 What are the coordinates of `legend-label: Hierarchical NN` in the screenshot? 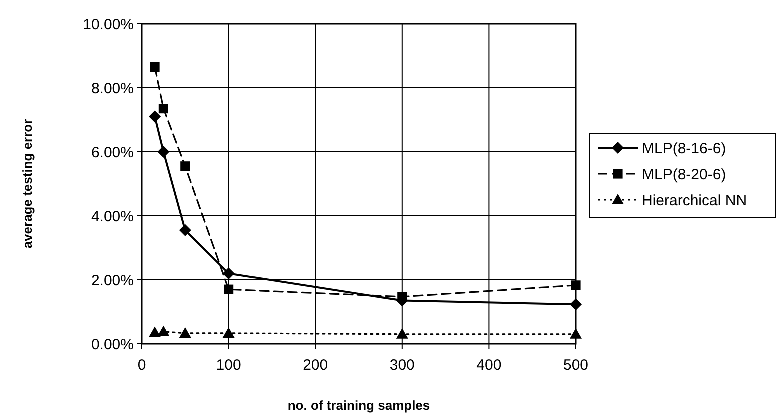 It's located at (695, 201).